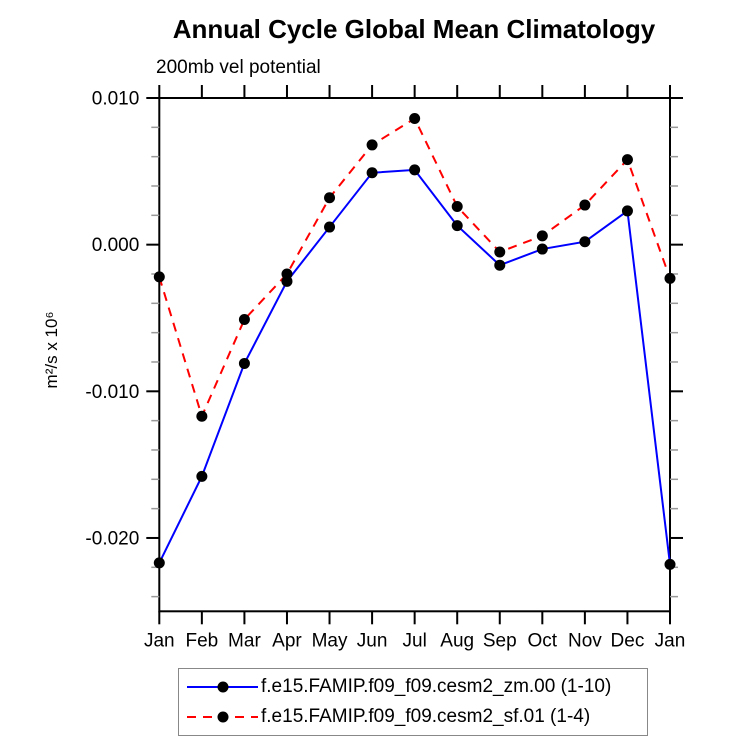 The height and width of the screenshot is (744, 733). Describe the element at coordinates (436, 686) in the screenshot. I see `legend-label-0: f.e15.FAMIP.f09_f09.cesm2_zm.00 (1-10)` at that location.